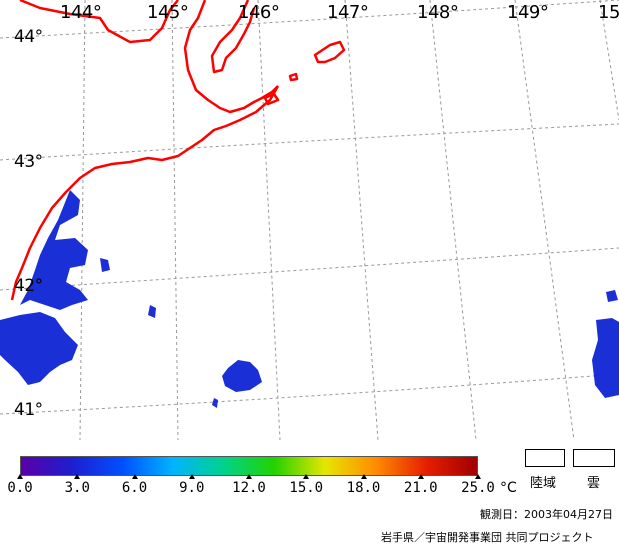 This screenshot has height=546, width=619. Describe the element at coordinates (168, 12) in the screenshot. I see `lon-label-145: 145°` at that location.